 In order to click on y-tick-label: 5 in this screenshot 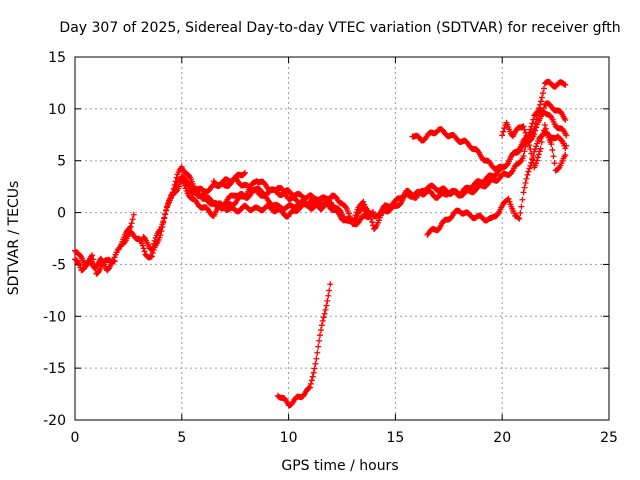, I will do `click(61, 162)`.